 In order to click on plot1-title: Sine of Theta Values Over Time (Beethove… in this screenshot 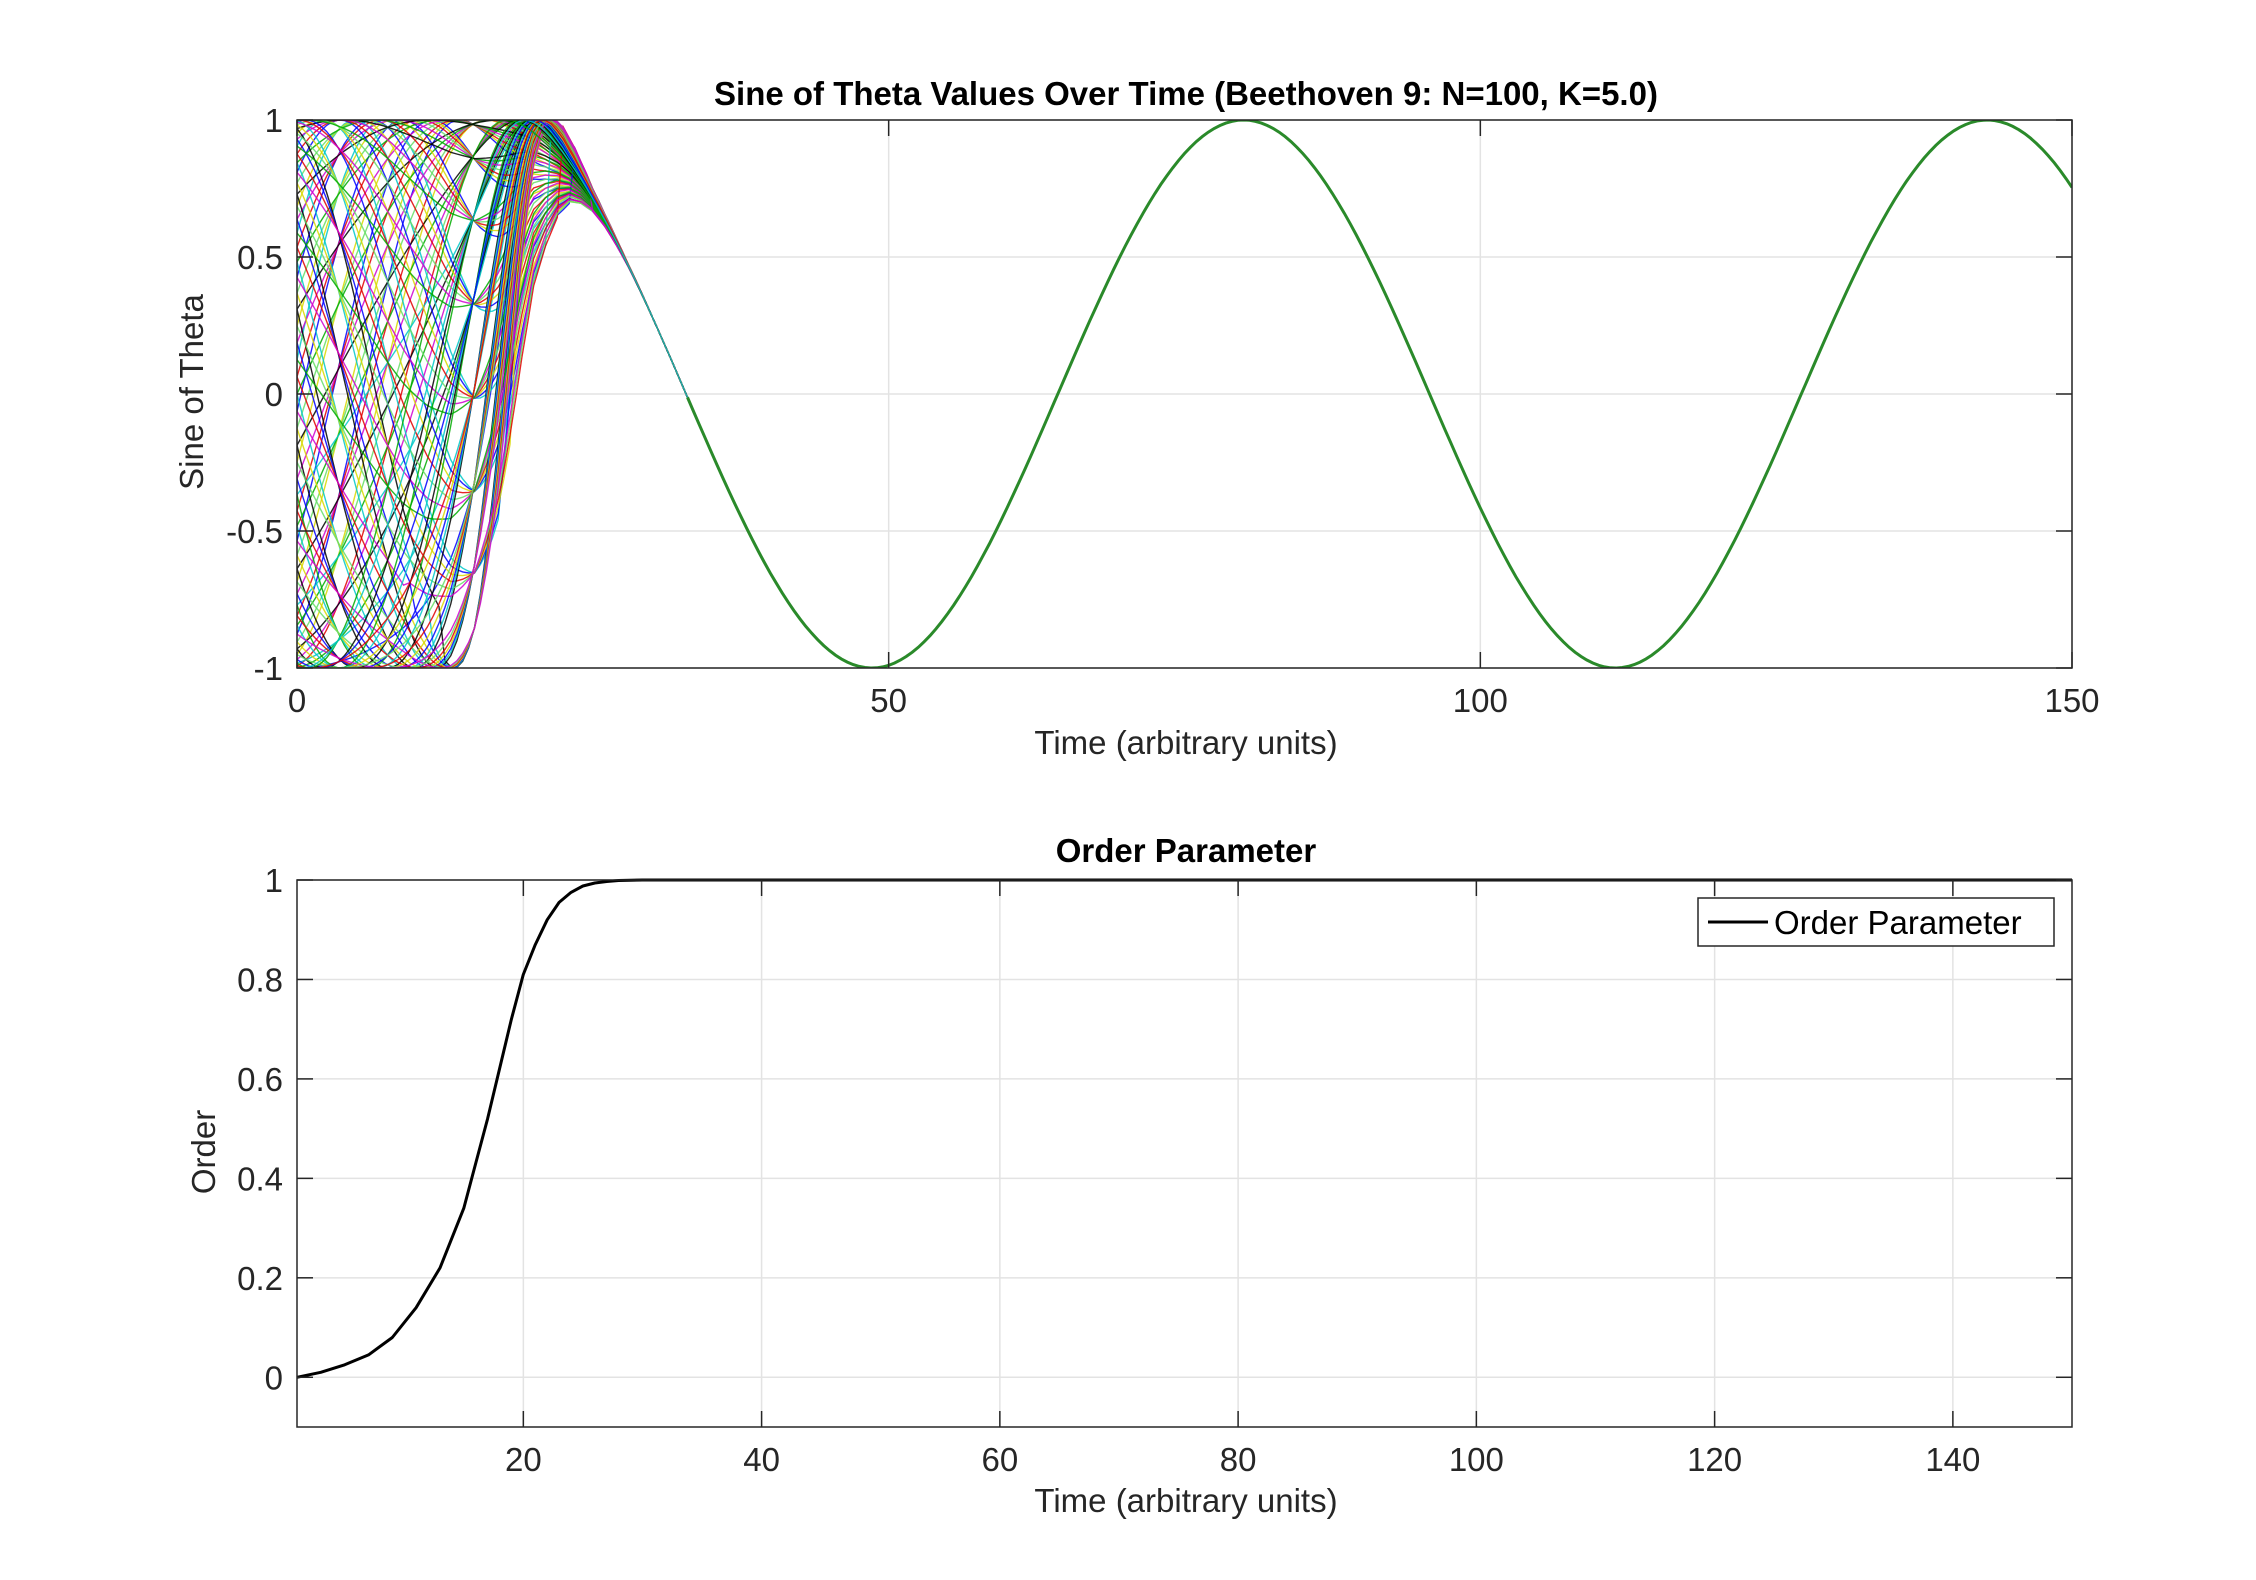, I will do `click(1186, 93)`.